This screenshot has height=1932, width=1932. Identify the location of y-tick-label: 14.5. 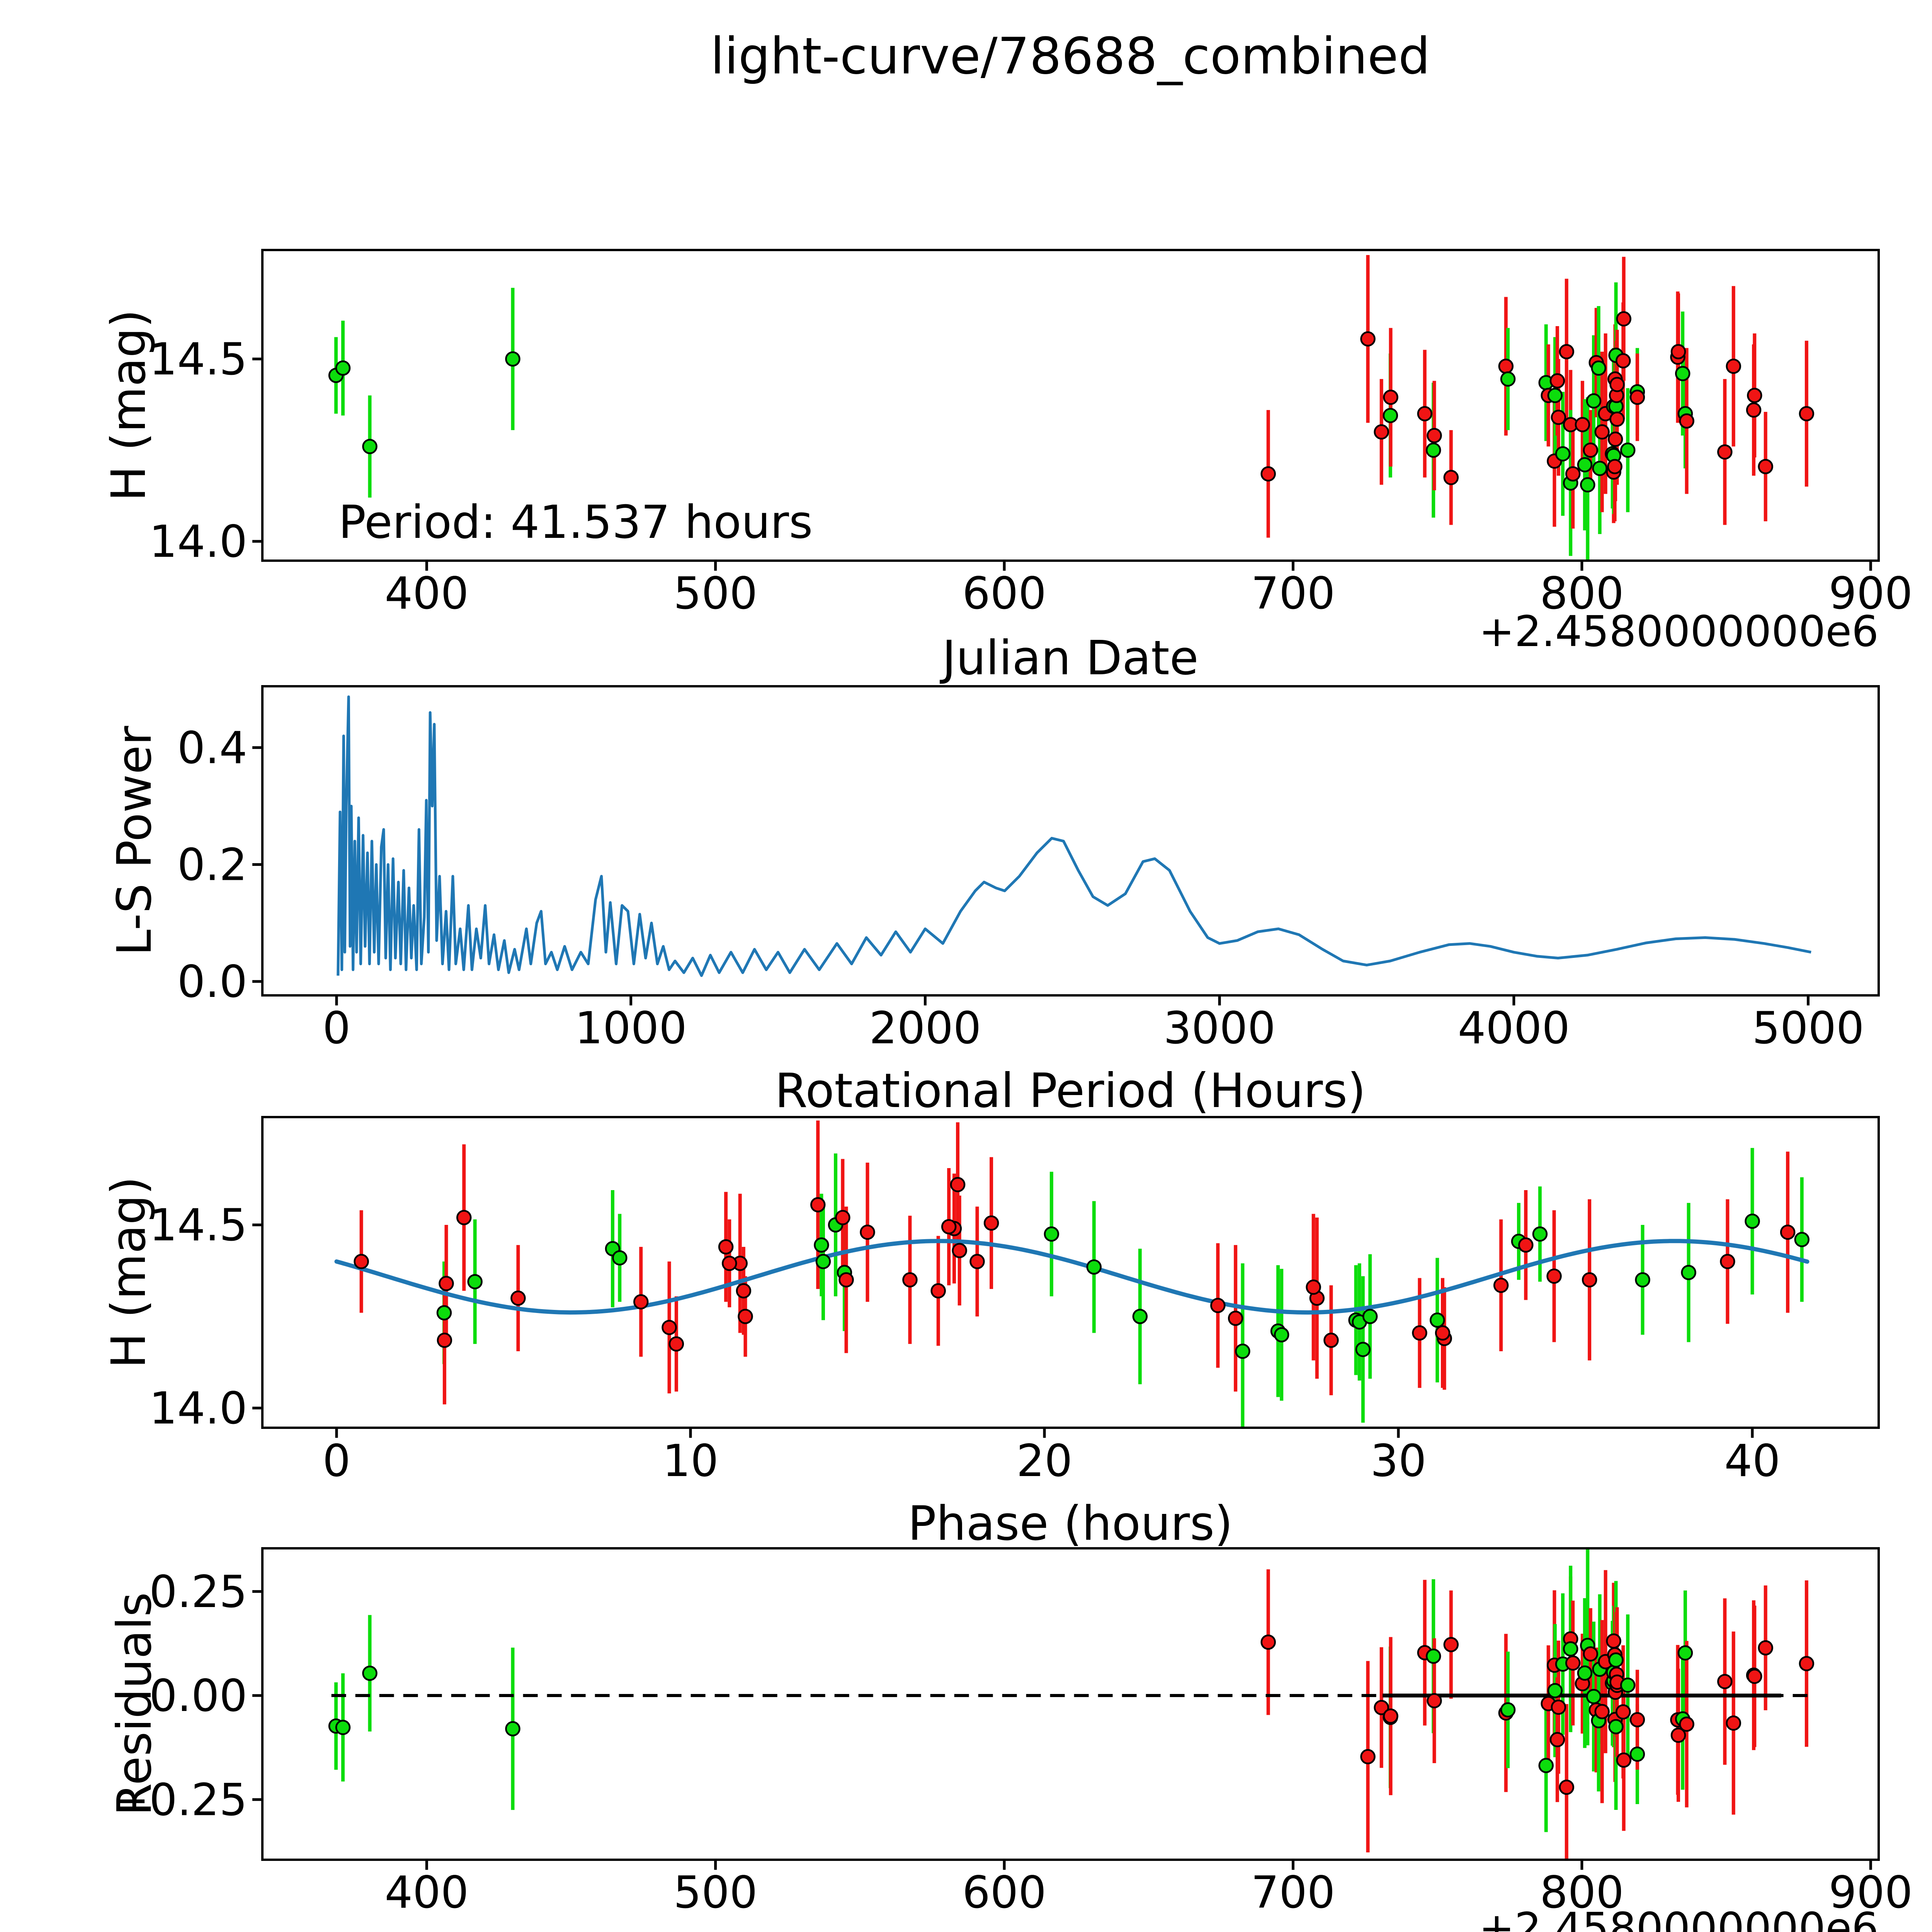
(198, 359).